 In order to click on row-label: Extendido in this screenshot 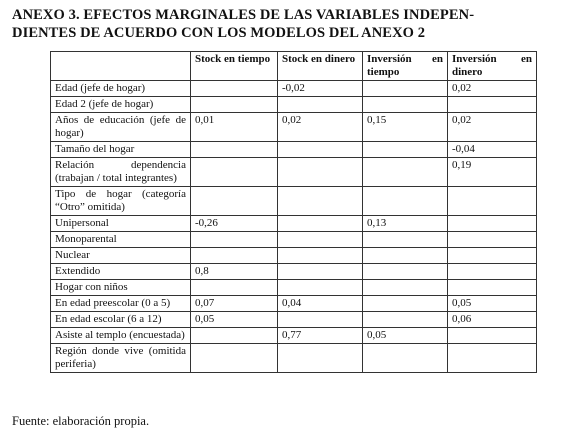, I will do `click(120, 271)`.